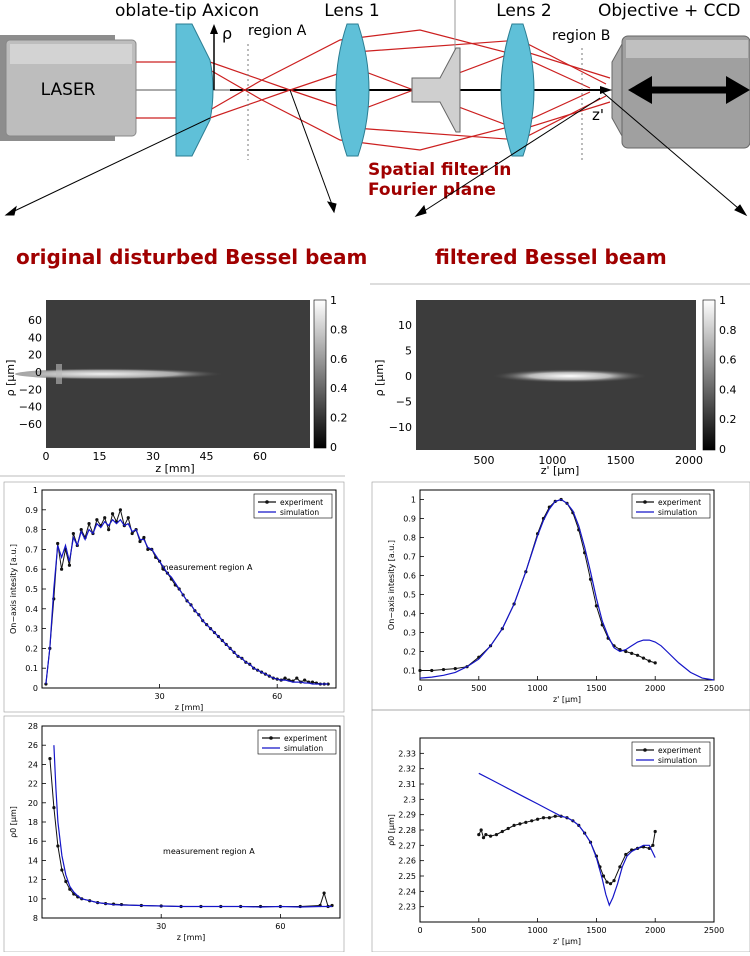  I want to click on y-tick-label: 12, so click(33, 880).